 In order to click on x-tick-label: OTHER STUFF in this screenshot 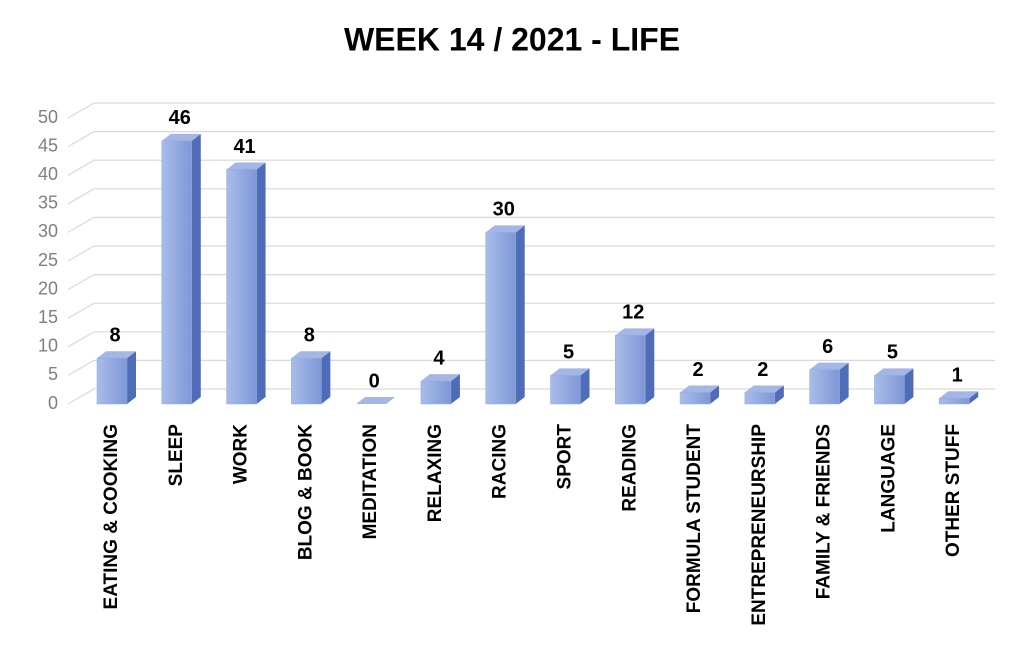, I will do `click(953, 490)`.